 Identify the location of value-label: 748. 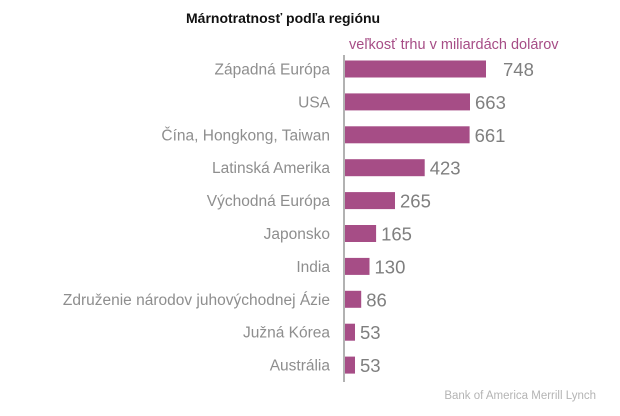
(518, 69).